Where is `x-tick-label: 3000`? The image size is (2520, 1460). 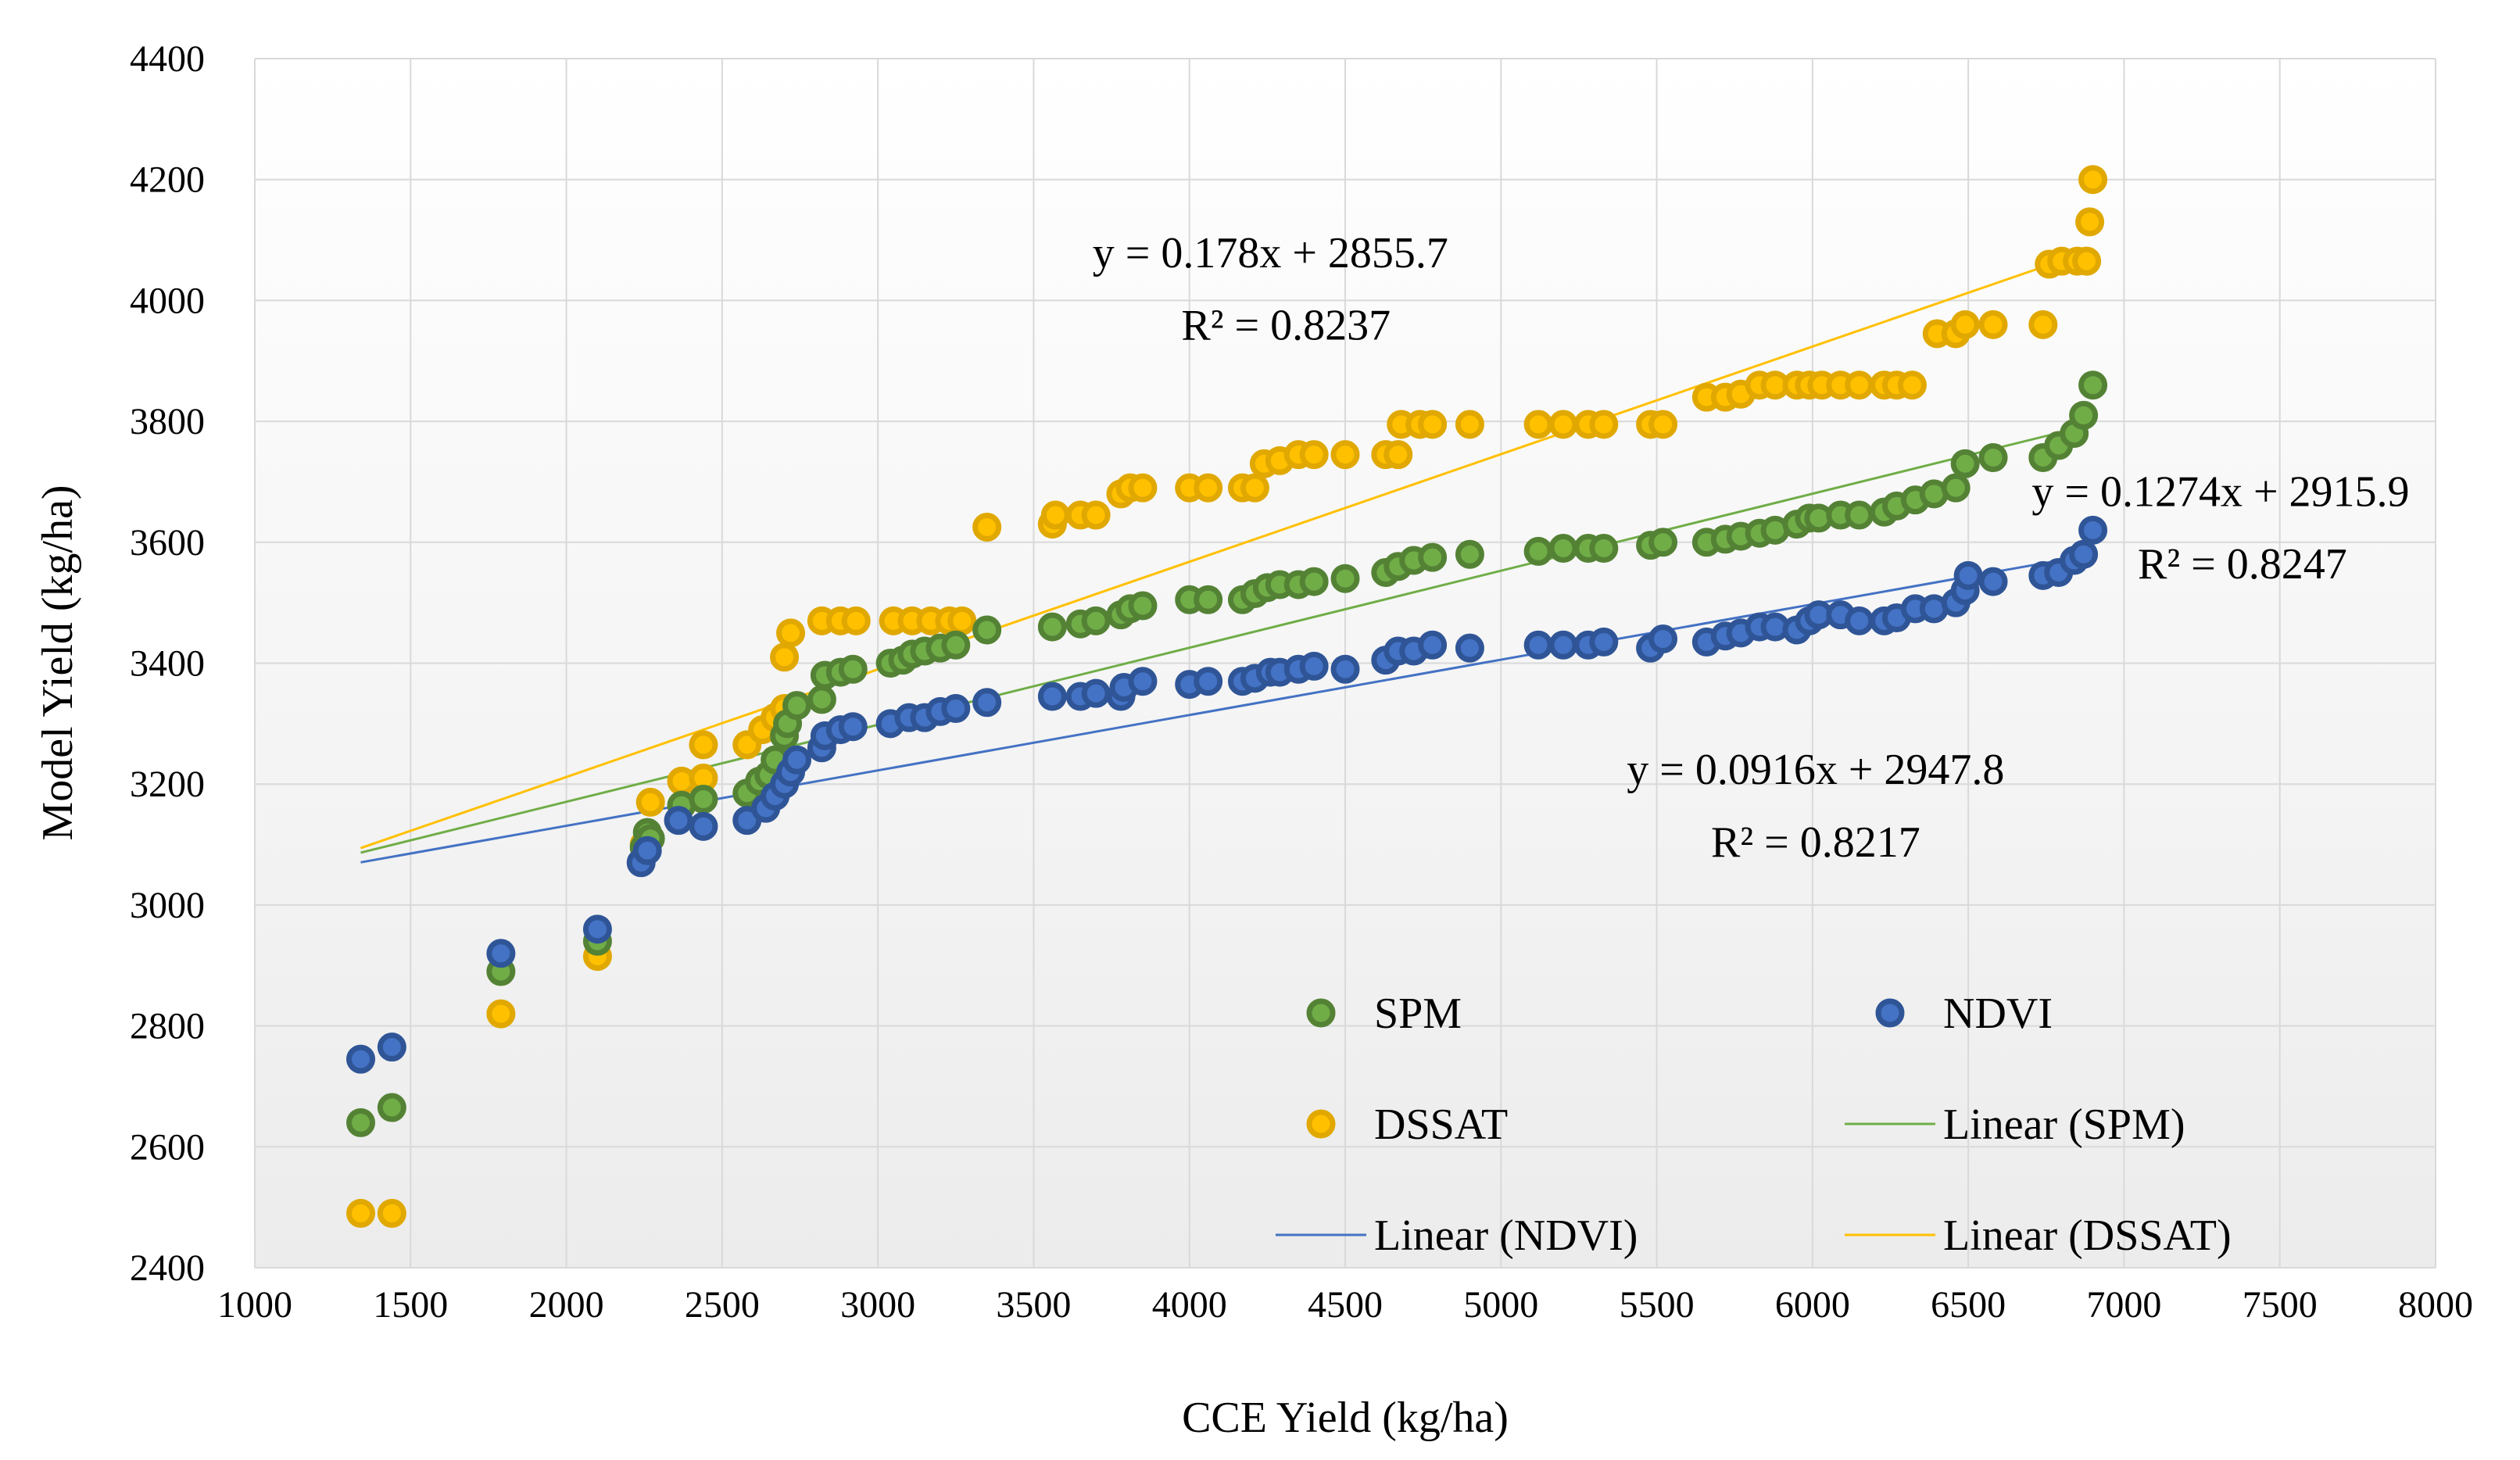 x-tick-label: 3000 is located at coordinates (877, 1305).